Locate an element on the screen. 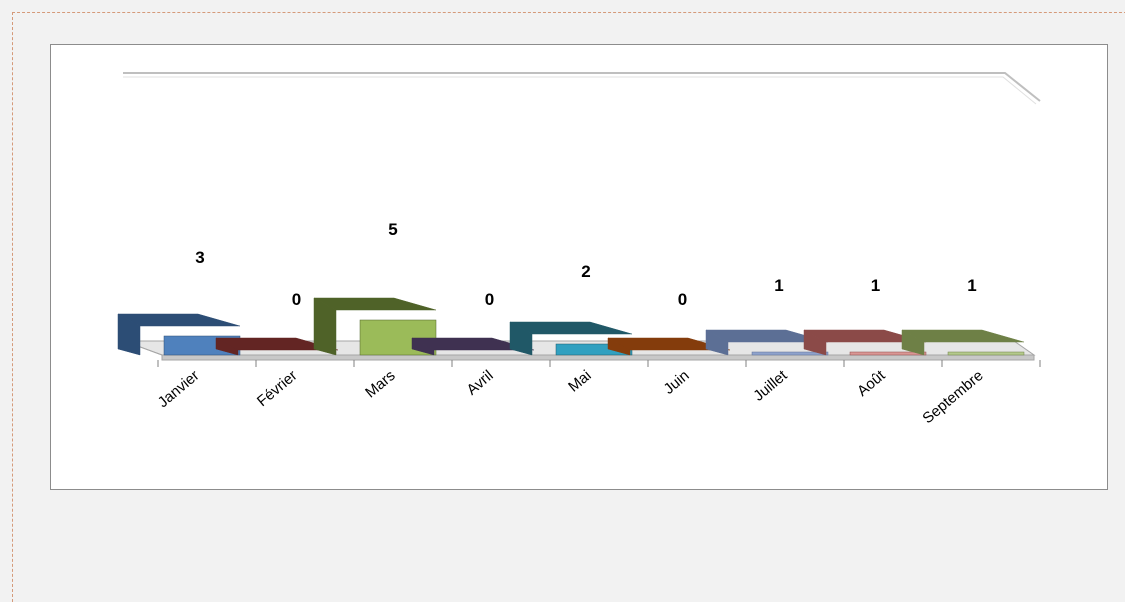 The height and width of the screenshot is (602, 1125). data-label: 2 is located at coordinates (585, 271).